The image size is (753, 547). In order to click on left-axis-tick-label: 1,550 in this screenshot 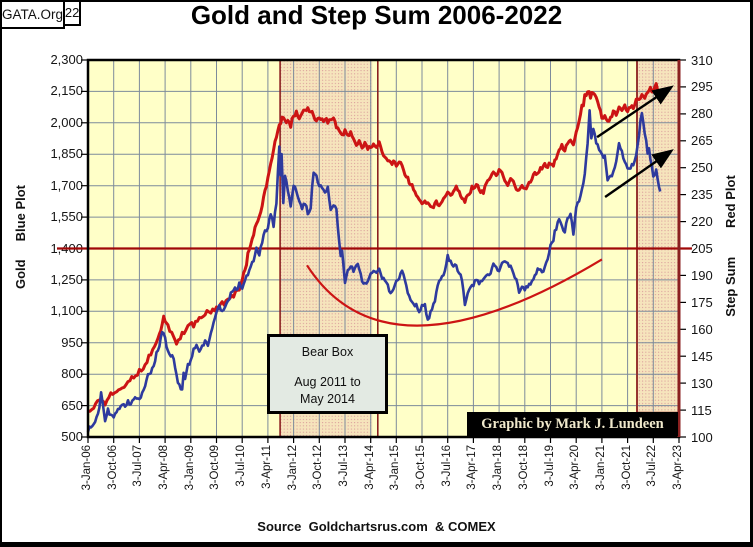, I will do `click(66, 217)`.